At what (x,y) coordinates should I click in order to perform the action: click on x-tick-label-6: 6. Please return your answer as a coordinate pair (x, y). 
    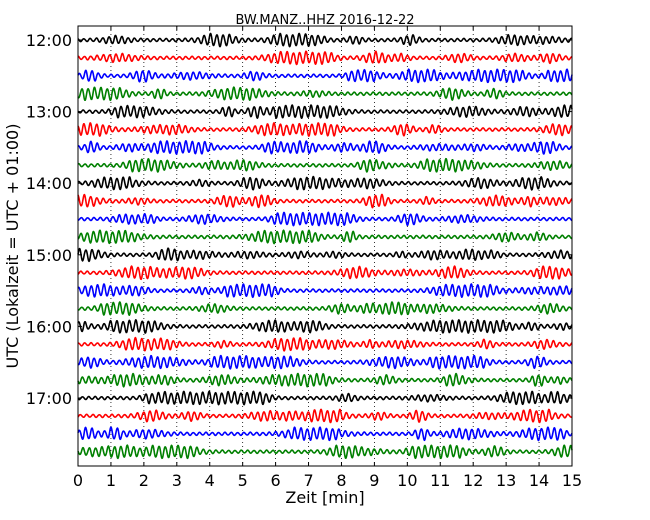
    Looking at the image, I should click on (276, 480).